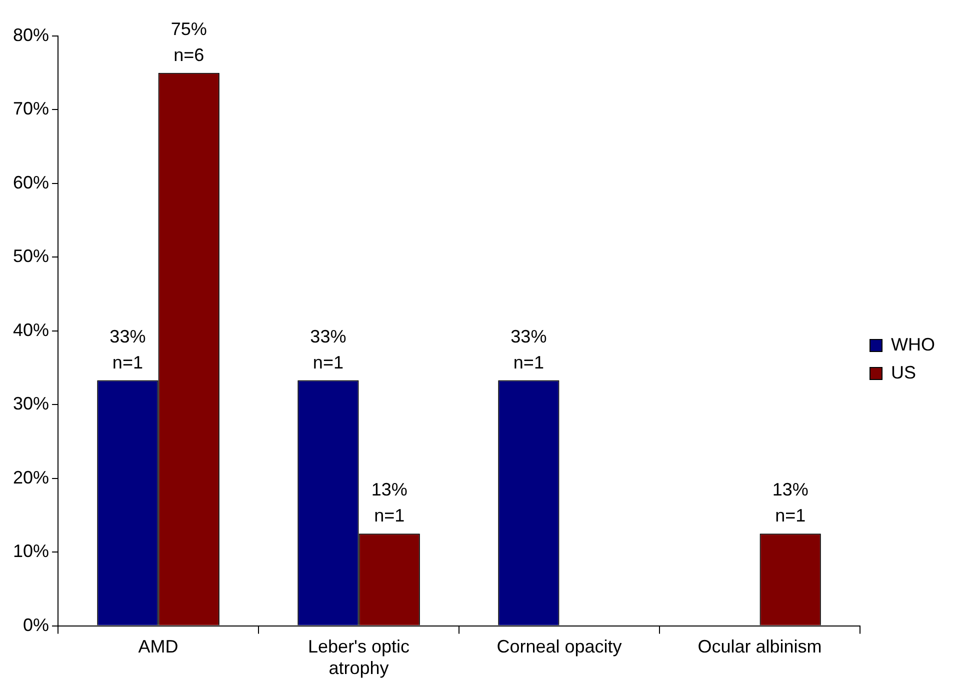 The width and height of the screenshot is (965, 693). Describe the element at coordinates (760, 646) in the screenshot. I see `x-tick-label: Ocular albinism` at that location.